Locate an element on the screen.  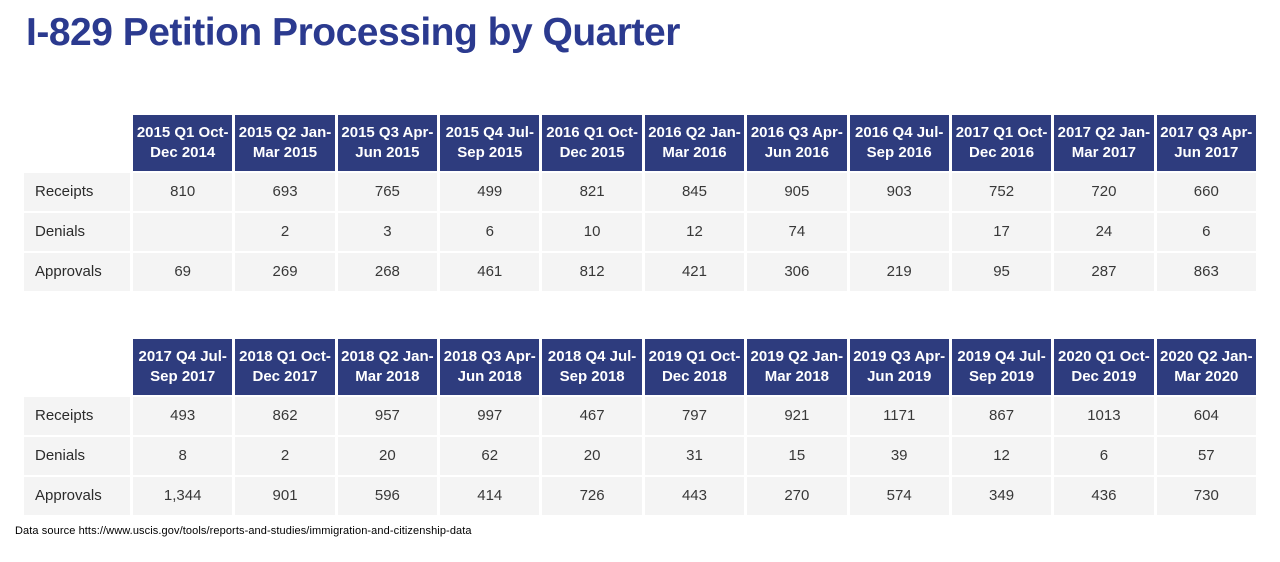
header-line: 2019 Q2 Jan- is located at coordinates (797, 357).